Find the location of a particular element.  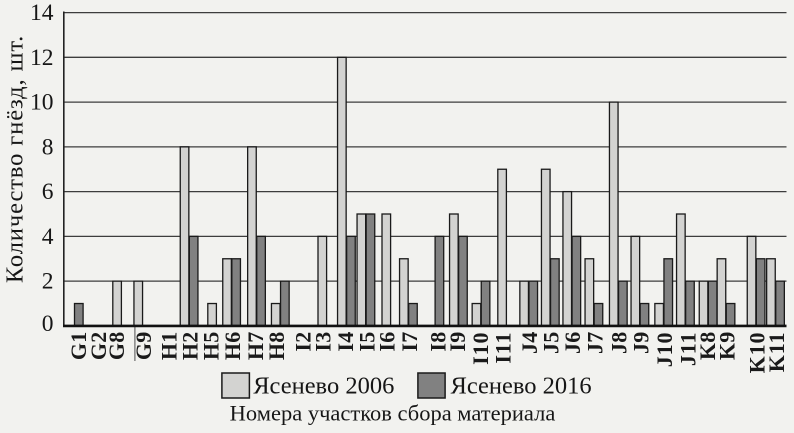

svg-text: I5 is located at coordinates (366, 342).